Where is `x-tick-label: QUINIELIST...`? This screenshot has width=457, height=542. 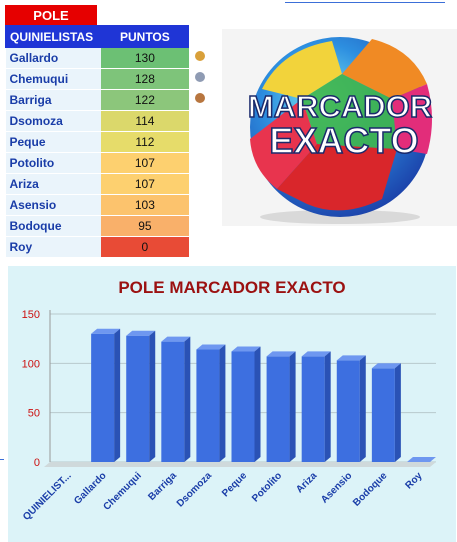
x-tick-label: QUINIELIST... is located at coordinates (47, 496).